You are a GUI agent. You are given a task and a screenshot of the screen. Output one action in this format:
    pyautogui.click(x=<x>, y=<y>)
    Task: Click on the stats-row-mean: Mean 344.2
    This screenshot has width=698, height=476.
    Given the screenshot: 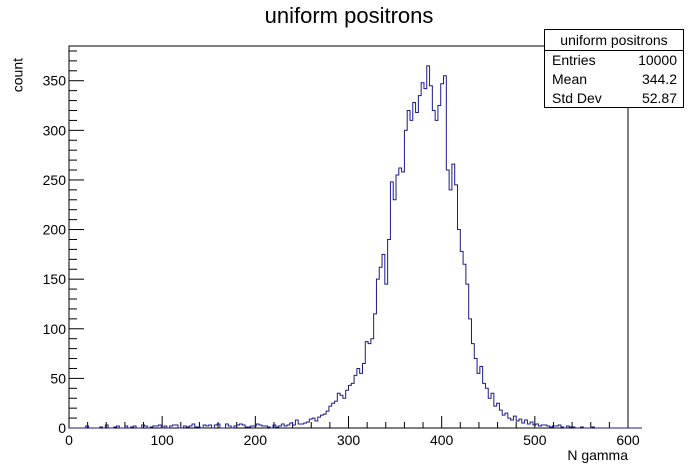 What is the action you would take?
    pyautogui.click(x=614, y=79)
    